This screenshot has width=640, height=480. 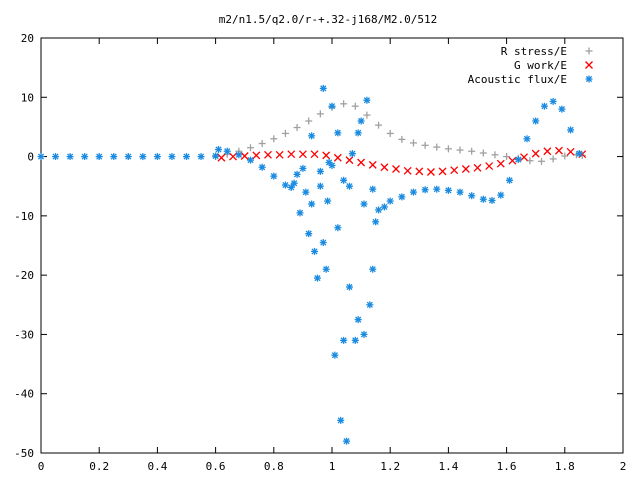 What do you see at coordinates (24, 453) in the screenshot?
I see `y-tick-label: -50` at bounding box center [24, 453].